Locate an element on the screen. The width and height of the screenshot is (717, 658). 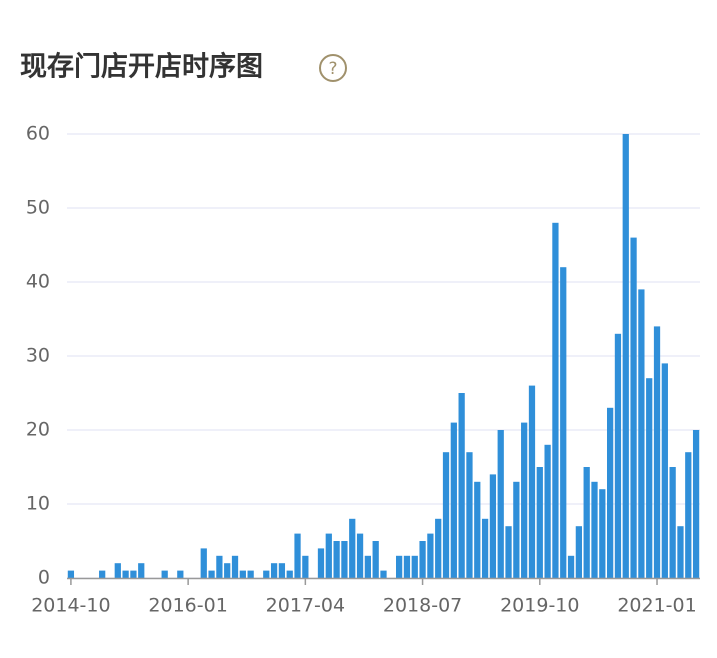
x-tick-label: 2017-04 is located at coordinates (305, 606).